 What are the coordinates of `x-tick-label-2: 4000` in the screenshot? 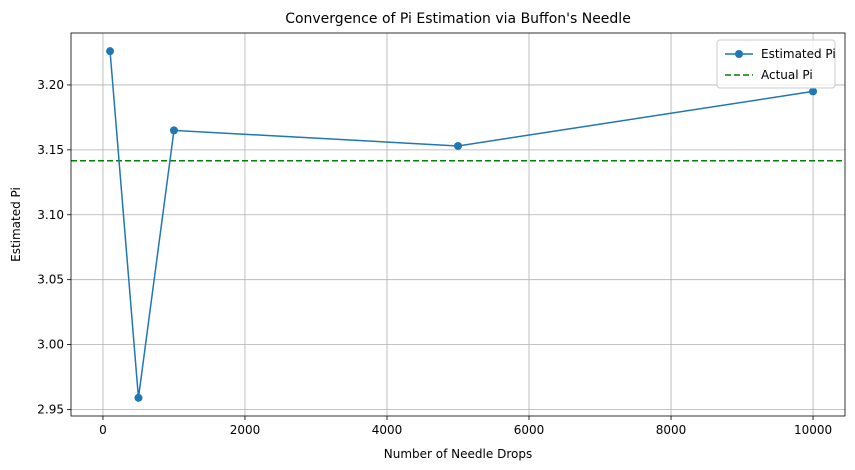 It's located at (387, 430).